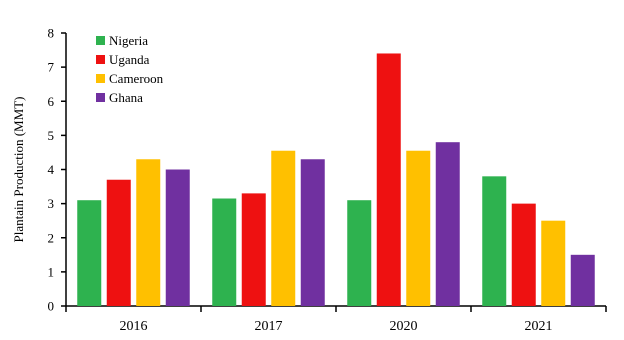 The height and width of the screenshot is (340, 624). I want to click on legend-swatch-nigeria, so click(100, 40).